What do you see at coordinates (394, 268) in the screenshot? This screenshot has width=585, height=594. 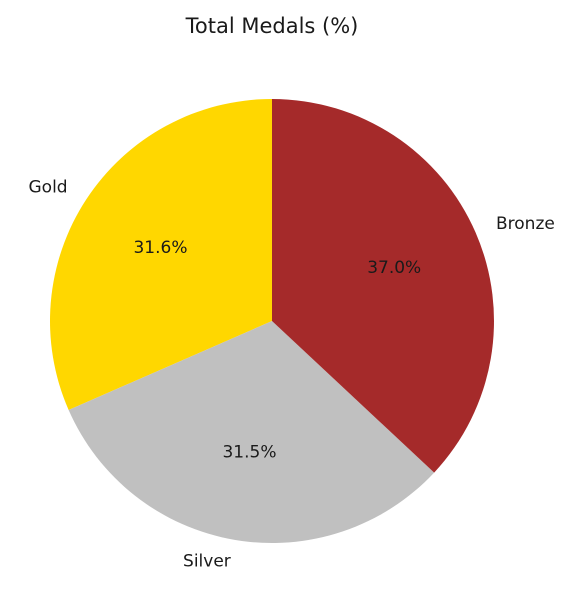 I see `slice-percent-bronze: 37.0%` at bounding box center [394, 268].